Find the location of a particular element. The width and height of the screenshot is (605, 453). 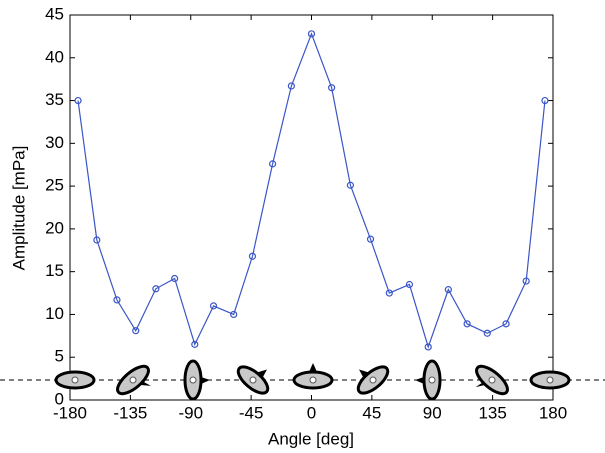

x-tick-label: -45 is located at coordinates (251, 412).